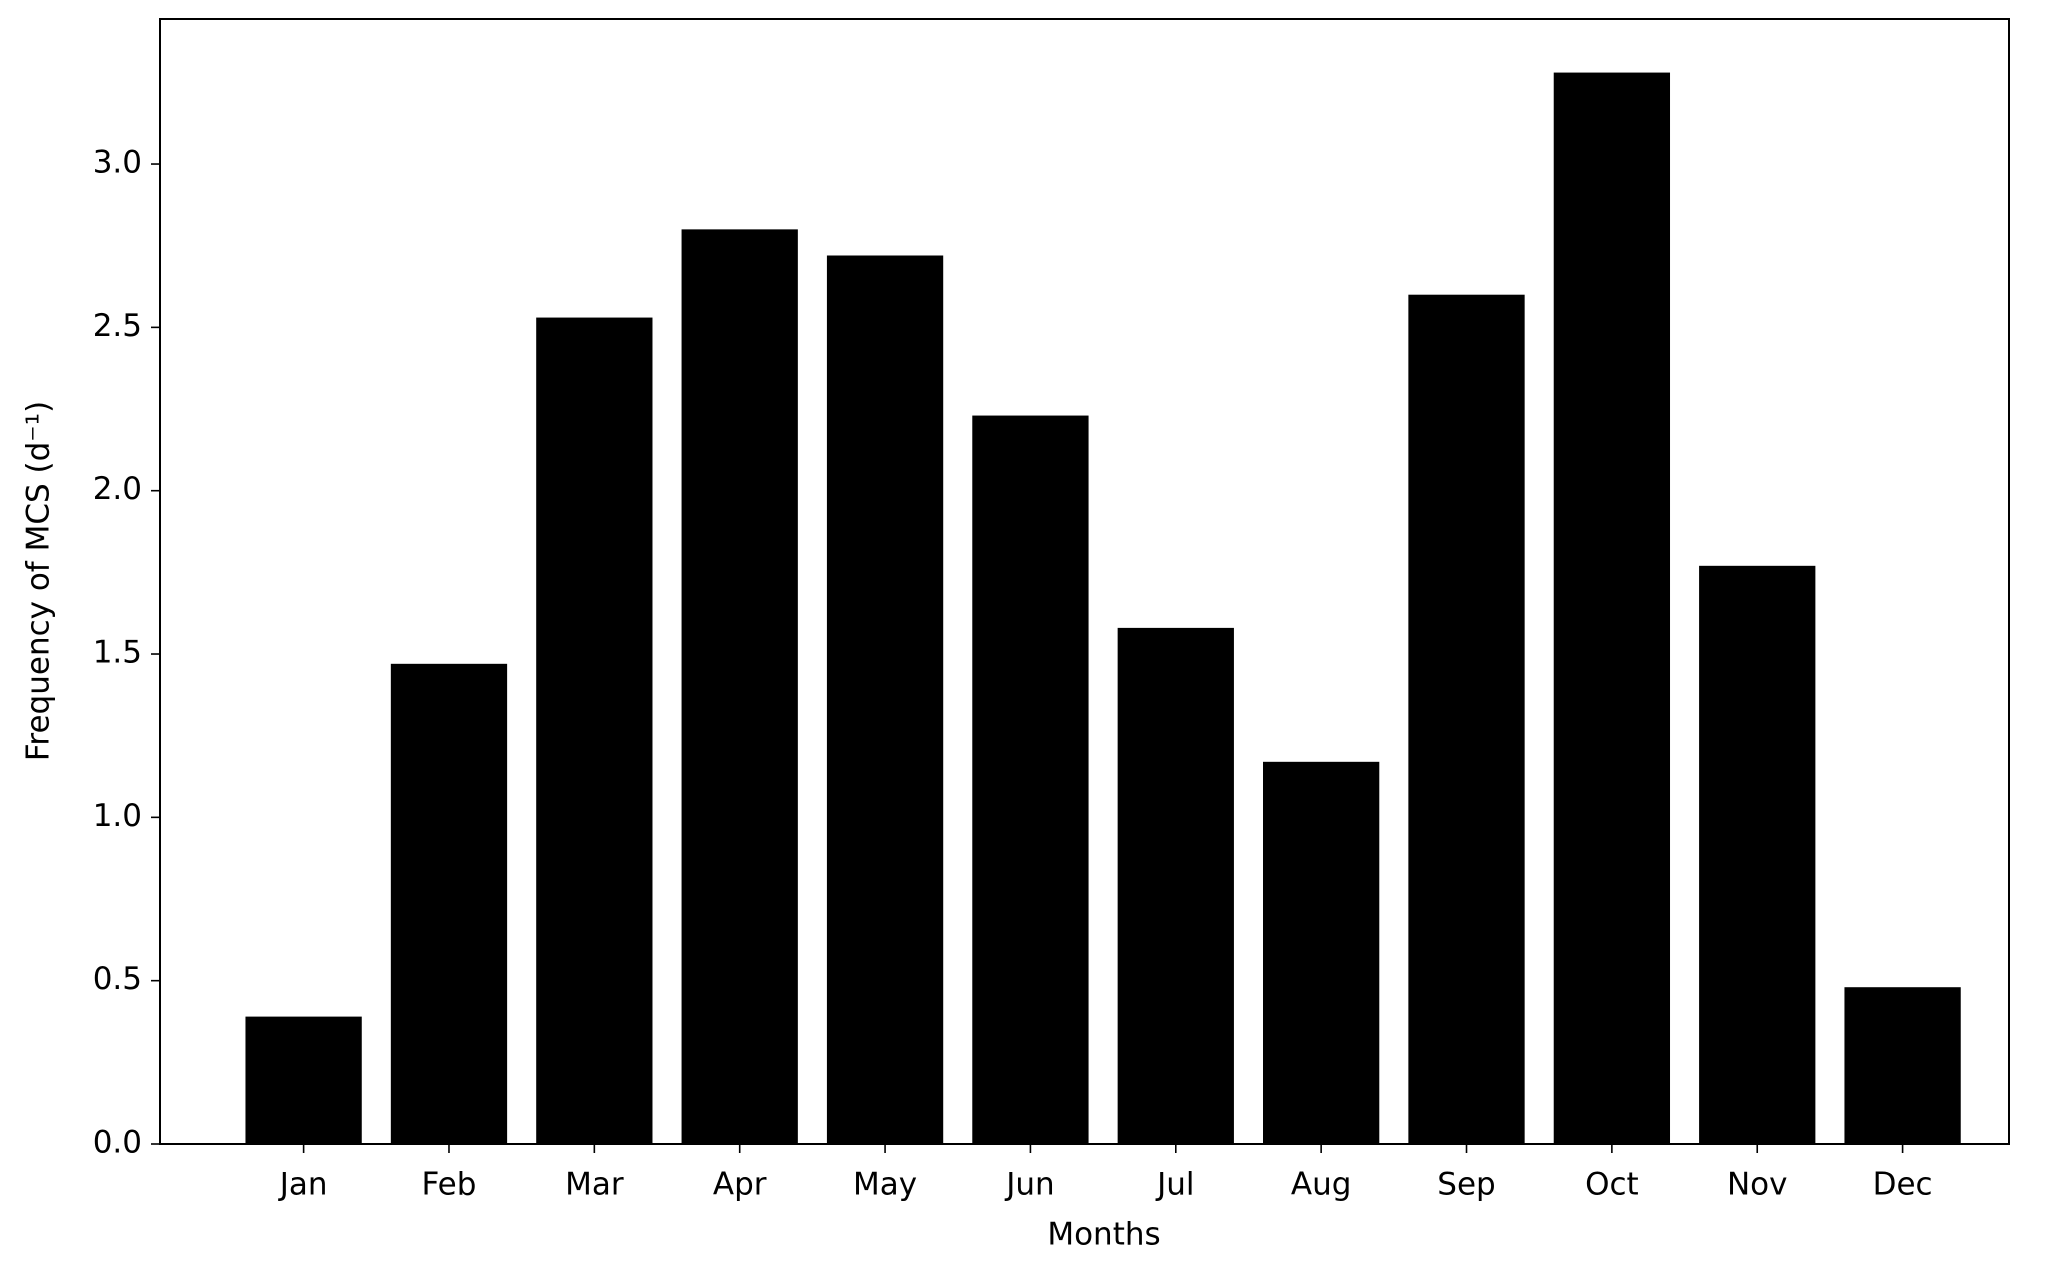  Describe the element at coordinates (885, 1185) in the screenshot. I see `x-tick-label: May` at that location.